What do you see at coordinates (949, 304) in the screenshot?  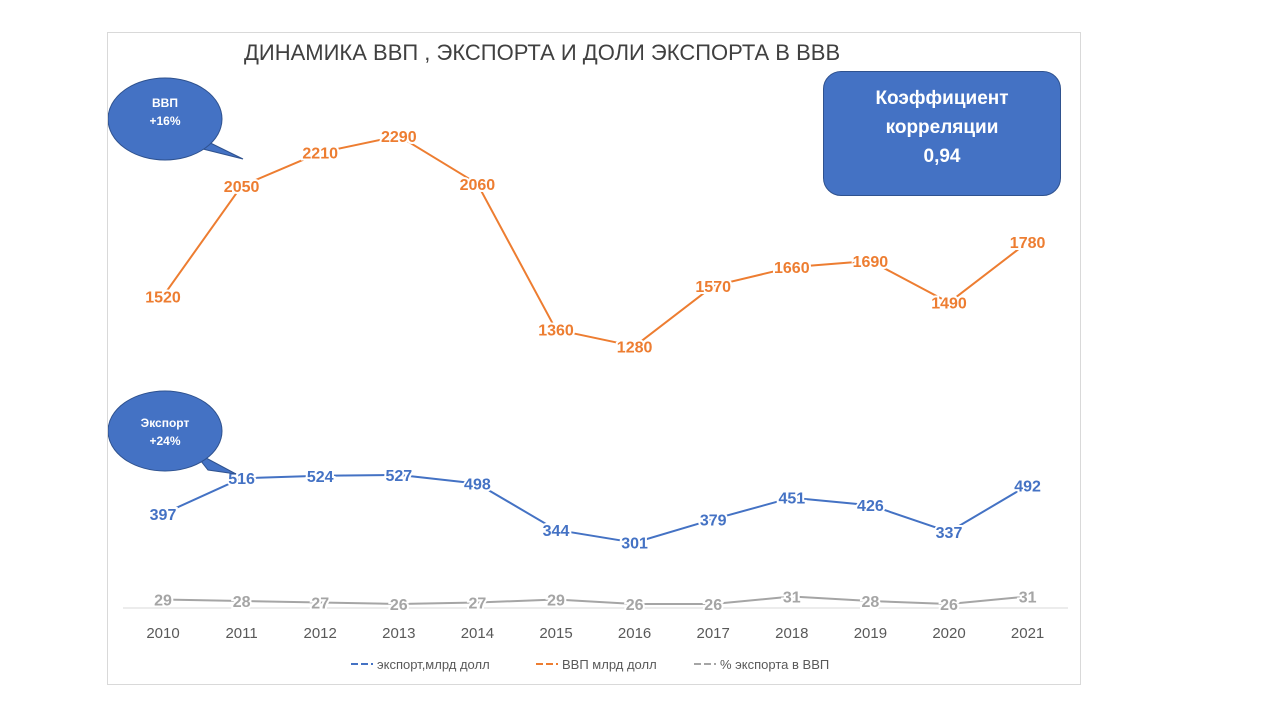 I see `data-label-gdp: 1490` at bounding box center [949, 304].